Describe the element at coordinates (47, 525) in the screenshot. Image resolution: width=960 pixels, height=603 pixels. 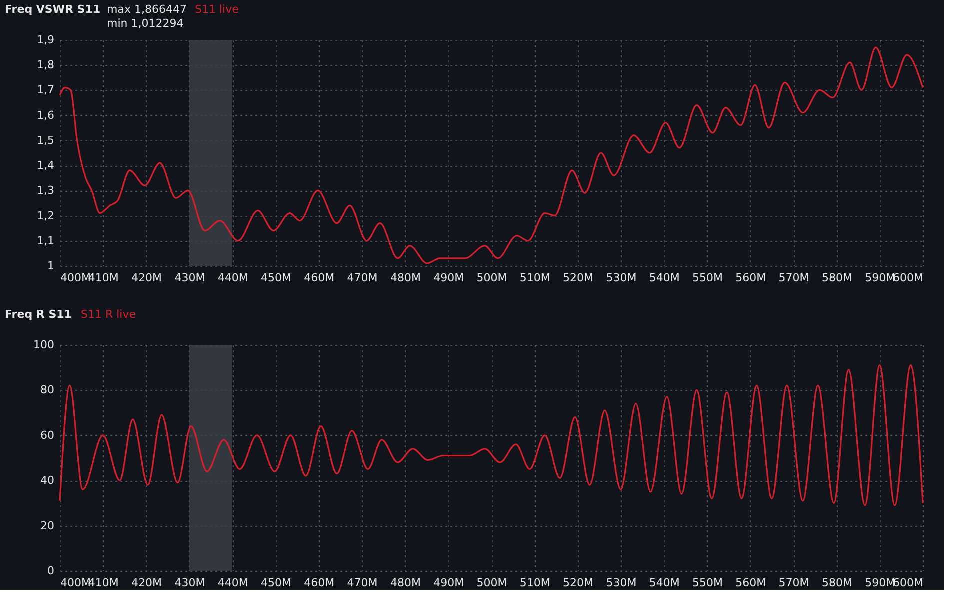
I see `y-tick-label: 20` at that location.